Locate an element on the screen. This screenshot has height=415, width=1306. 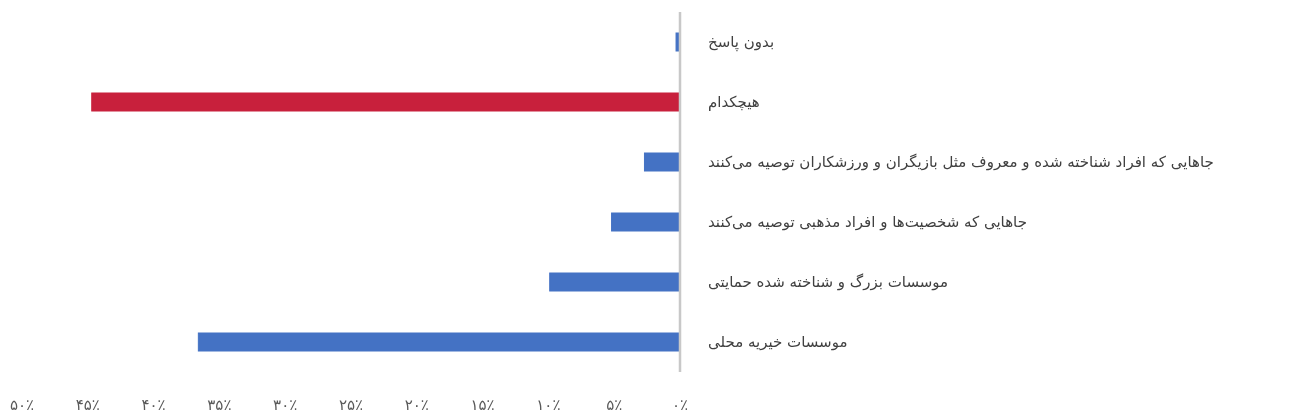
x-tick-label: ۵٪ is located at coordinates (614, 405).